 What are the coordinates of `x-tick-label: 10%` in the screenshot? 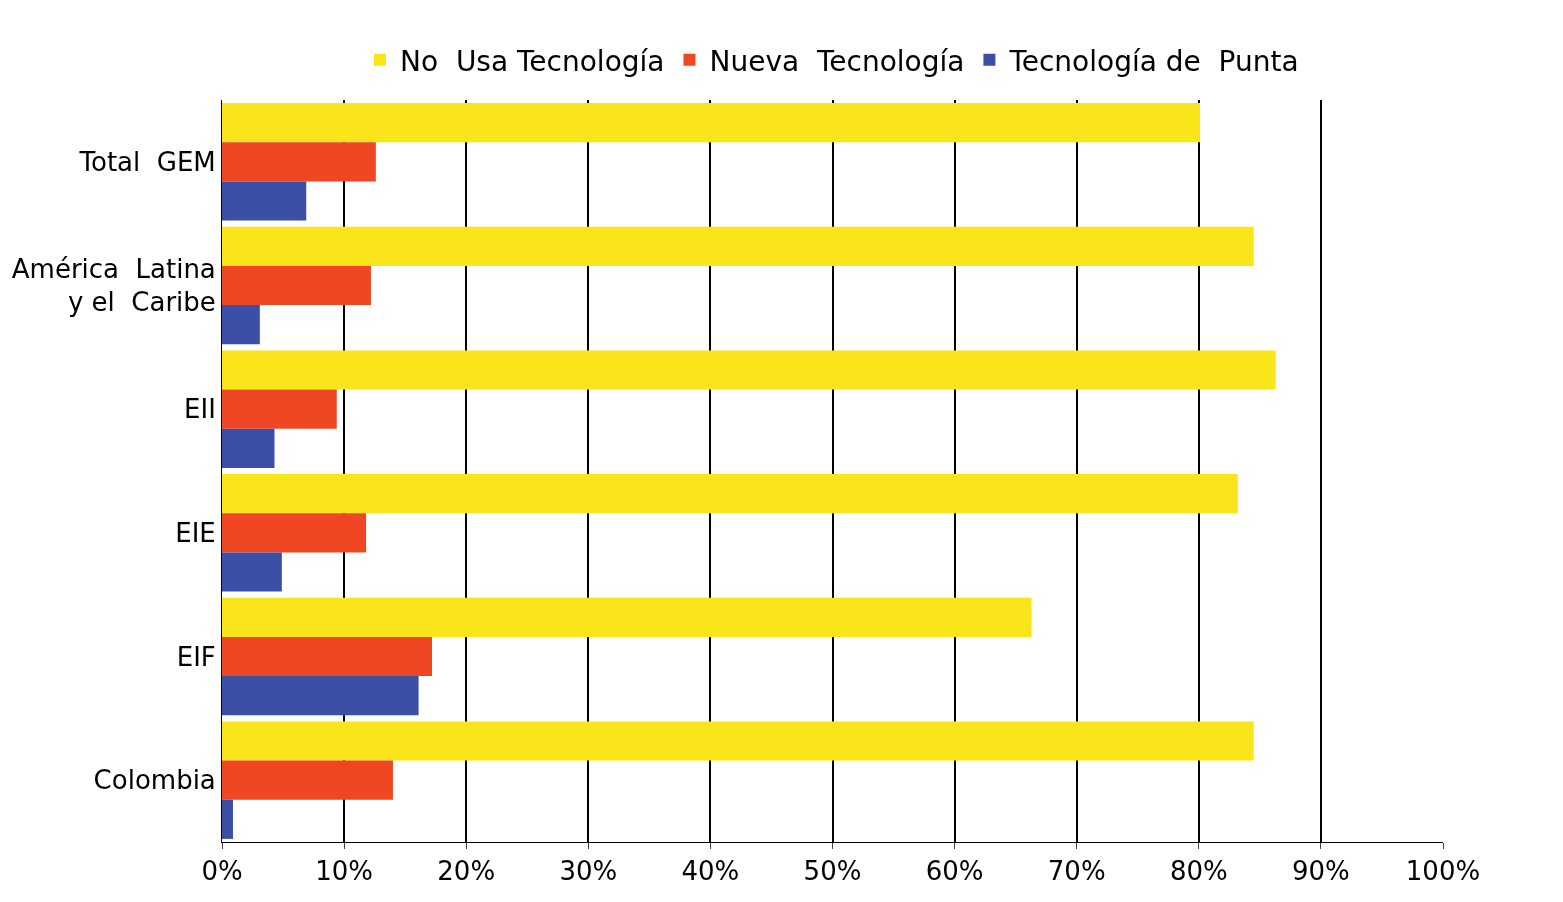 It's located at (344, 871).